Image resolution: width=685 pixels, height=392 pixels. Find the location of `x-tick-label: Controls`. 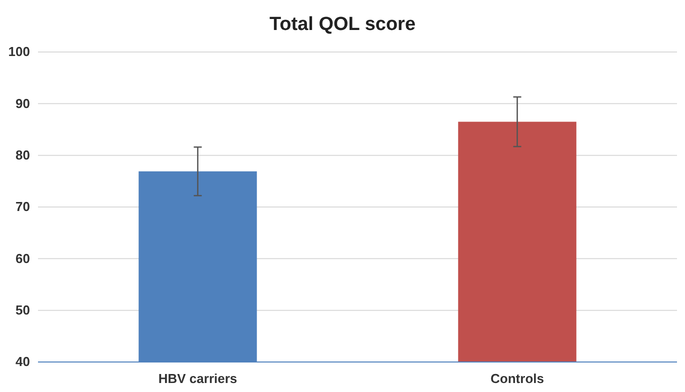

x-tick-label: Controls is located at coordinates (517, 378).